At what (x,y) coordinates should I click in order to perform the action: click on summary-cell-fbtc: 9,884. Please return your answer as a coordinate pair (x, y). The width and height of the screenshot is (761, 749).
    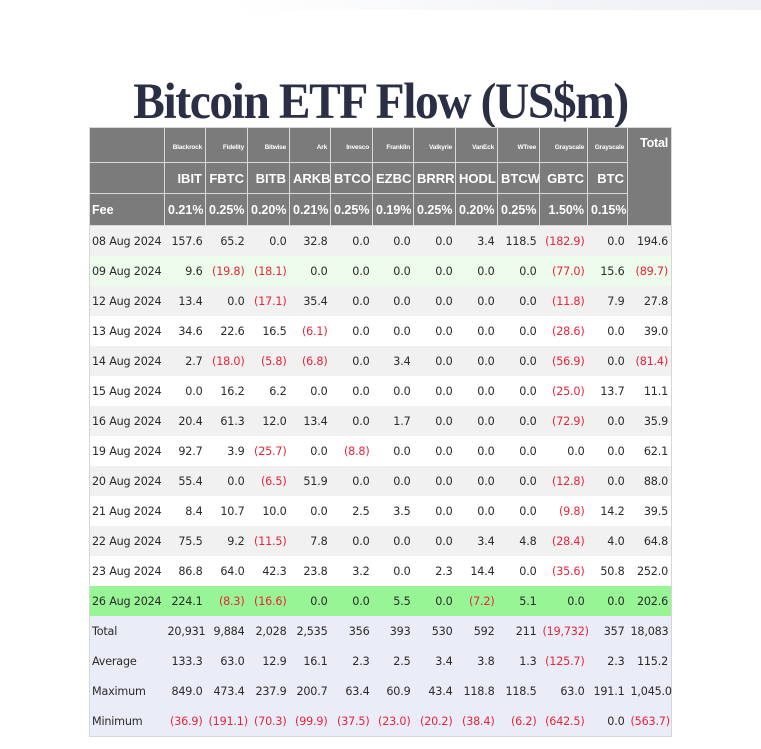
    Looking at the image, I should click on (226, 631).